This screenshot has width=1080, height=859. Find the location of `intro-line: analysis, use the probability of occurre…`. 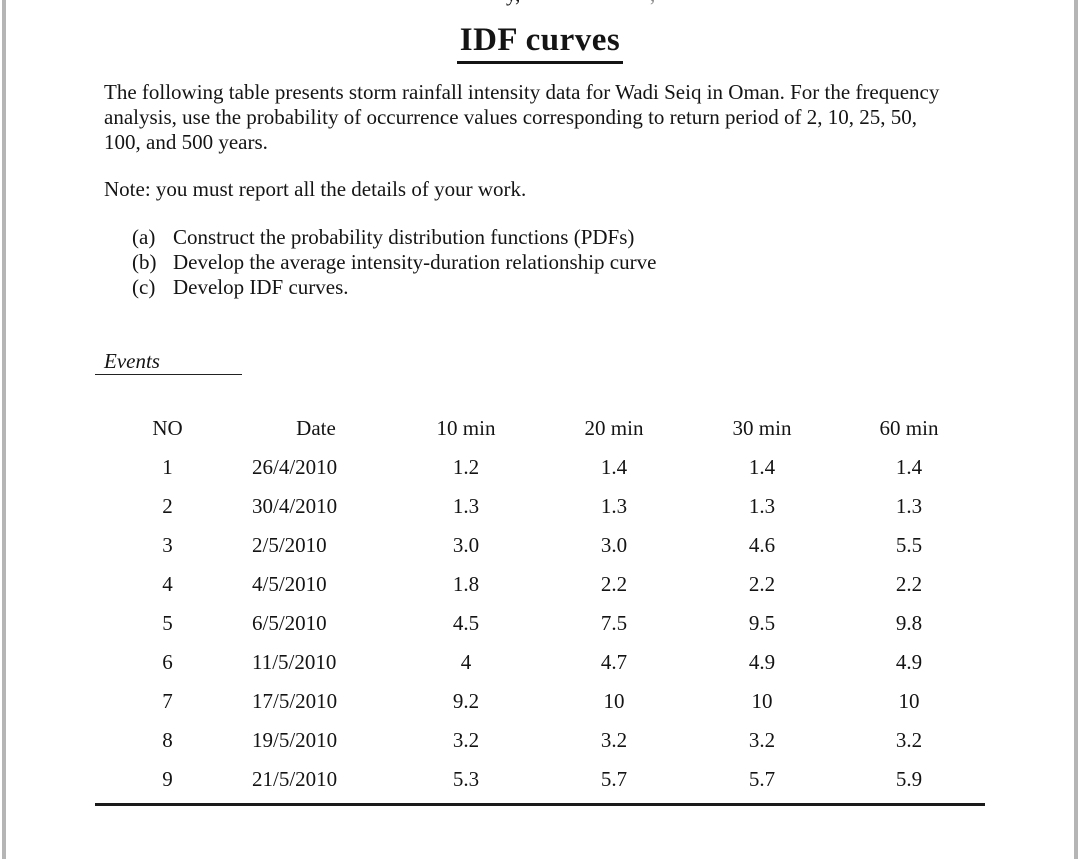

intro-line: analysis, use the probability of occurre… is located at coordinates (510, 117).